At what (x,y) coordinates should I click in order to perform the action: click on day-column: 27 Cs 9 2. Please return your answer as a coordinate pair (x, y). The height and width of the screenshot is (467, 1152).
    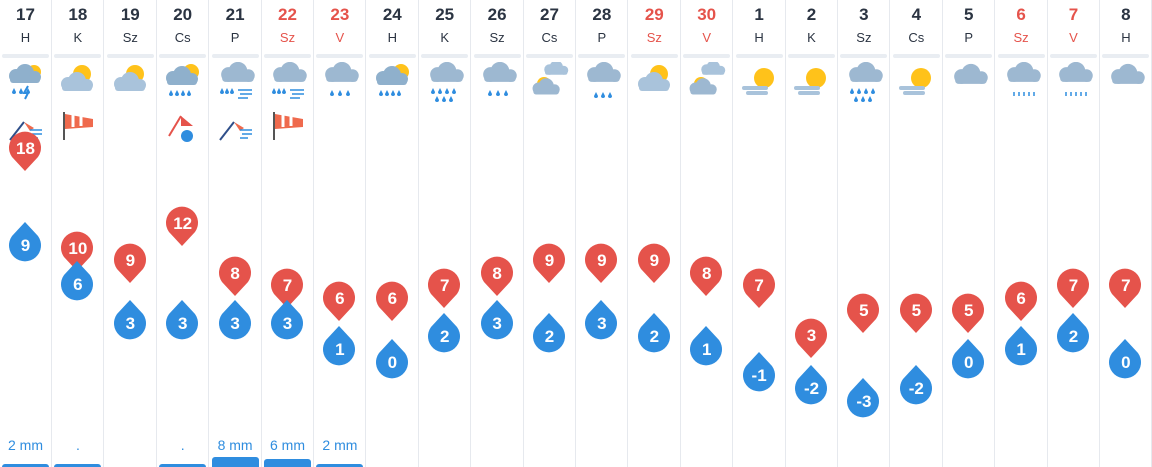
    Looking at the image, I should click on (550, 233).